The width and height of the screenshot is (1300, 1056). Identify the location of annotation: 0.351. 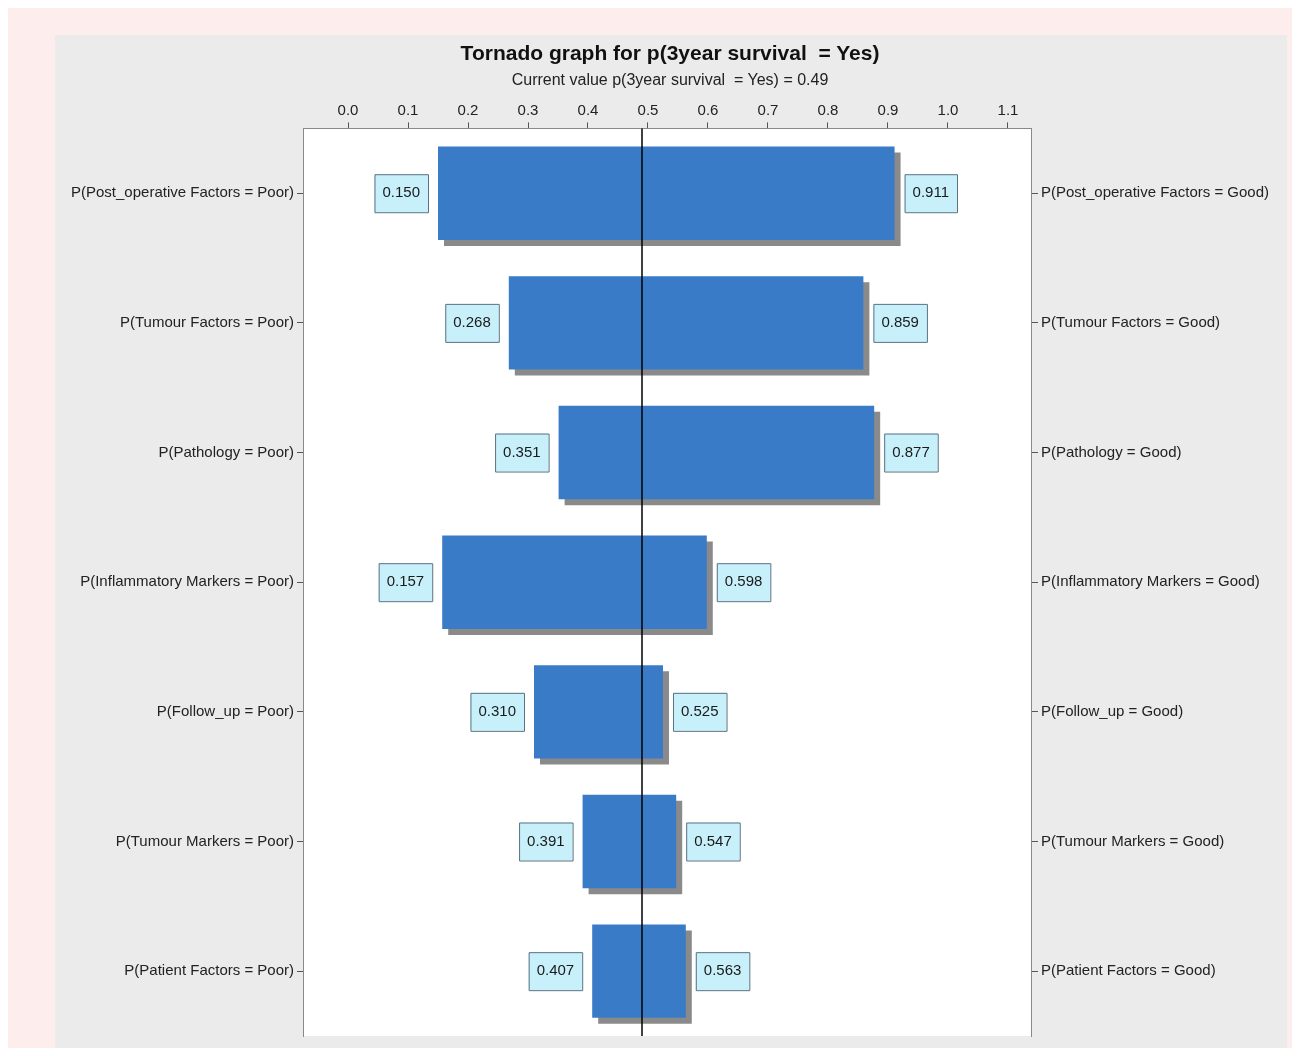
(522, 451).